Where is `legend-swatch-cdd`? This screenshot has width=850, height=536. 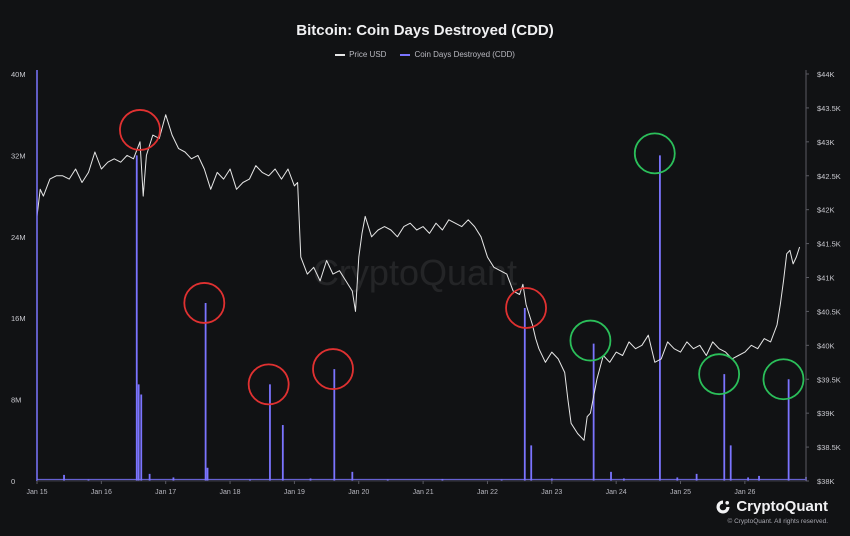 legend-swatch-cdd is located at coordinates (405, 54).